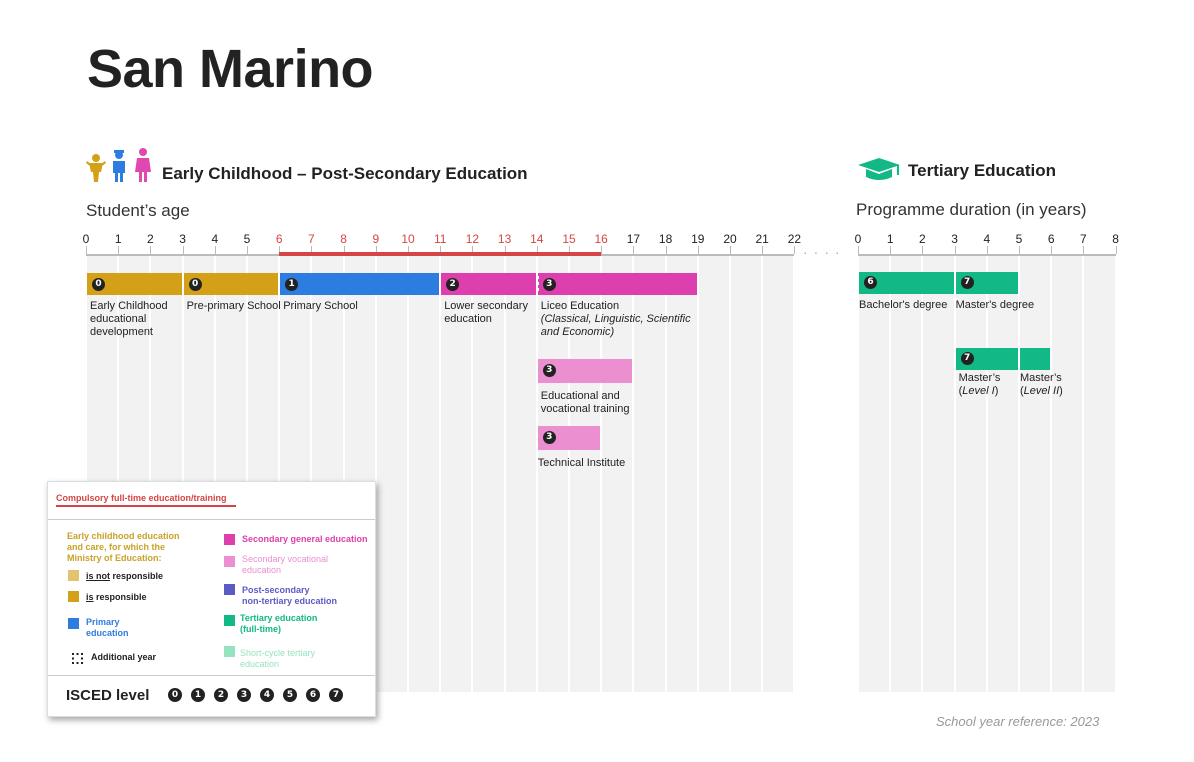  Describe the element at coordinates (292, 284) in the screenshot. I see `isced-badge: 1` at that location.